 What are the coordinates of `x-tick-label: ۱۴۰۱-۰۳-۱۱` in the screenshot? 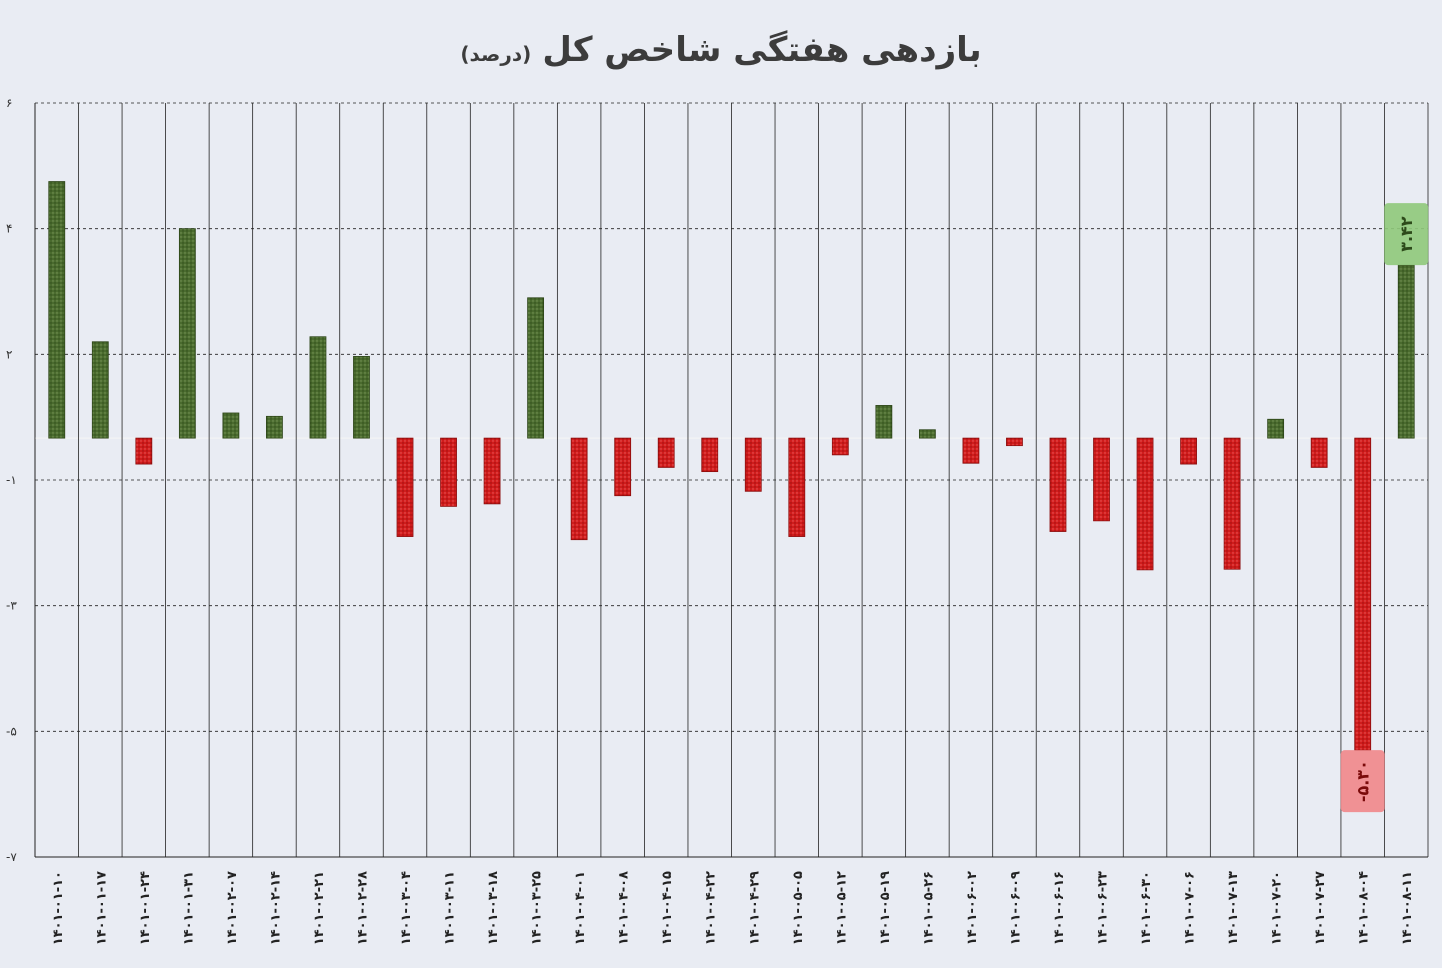 It's located at (450, 908).